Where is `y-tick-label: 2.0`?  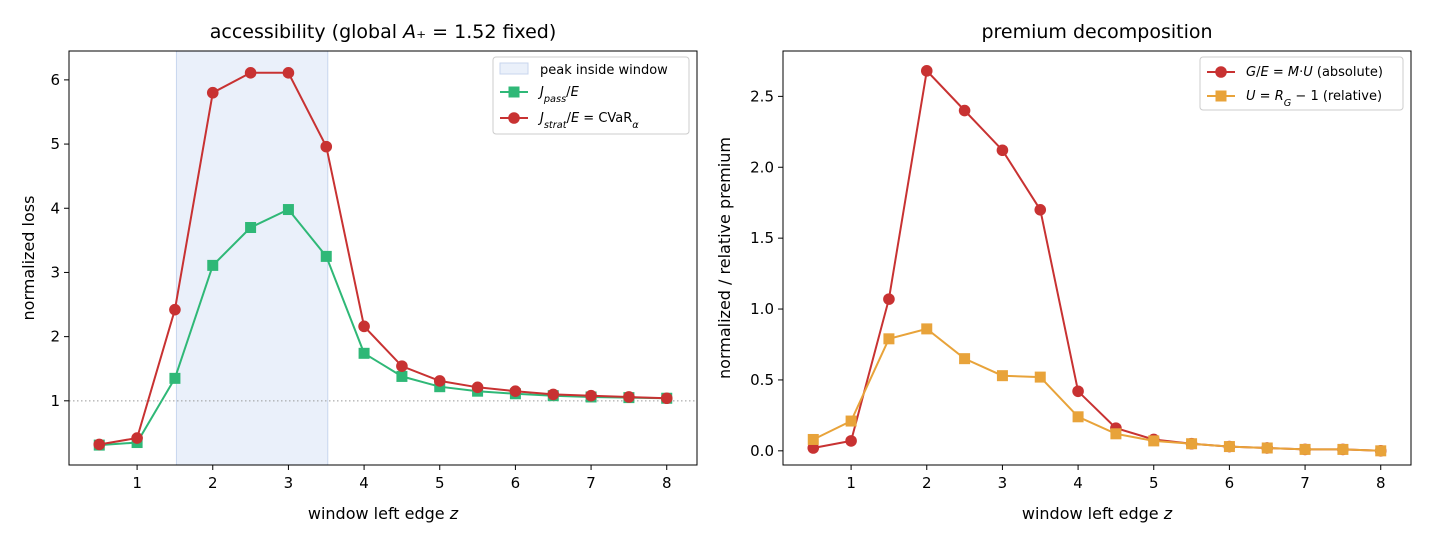 y-tick-label: 2.0 is located at coordinates (762, 167).